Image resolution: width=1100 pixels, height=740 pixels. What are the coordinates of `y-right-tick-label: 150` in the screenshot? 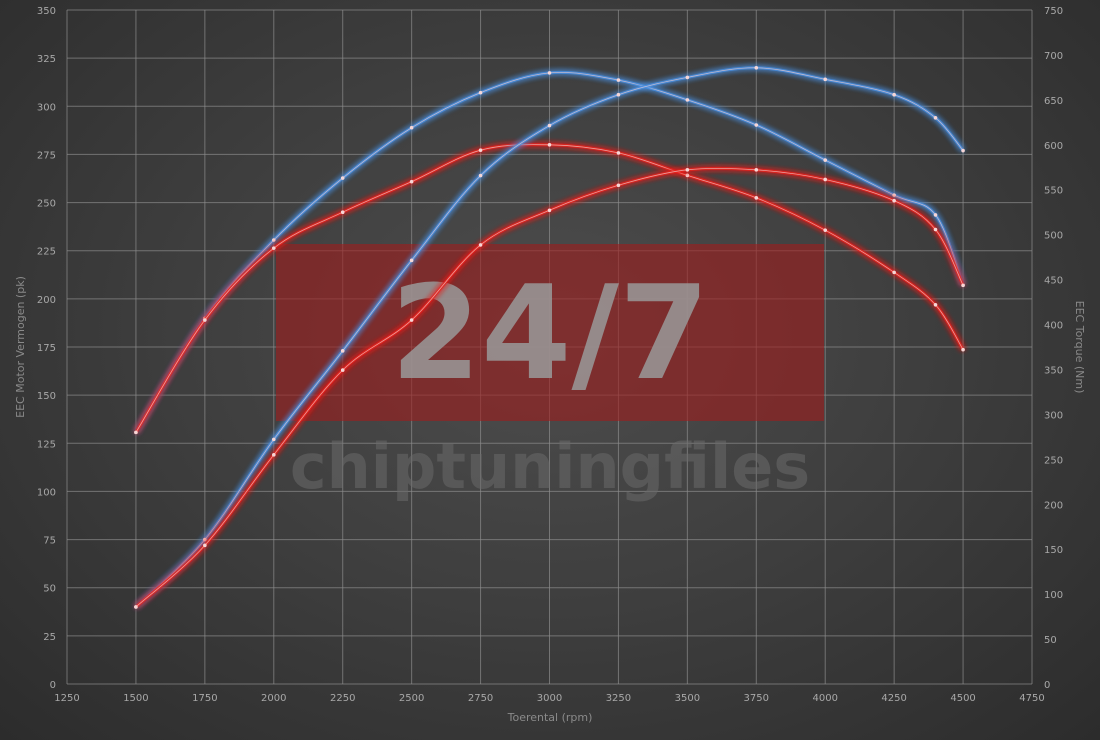 It's located at (1053, 550).